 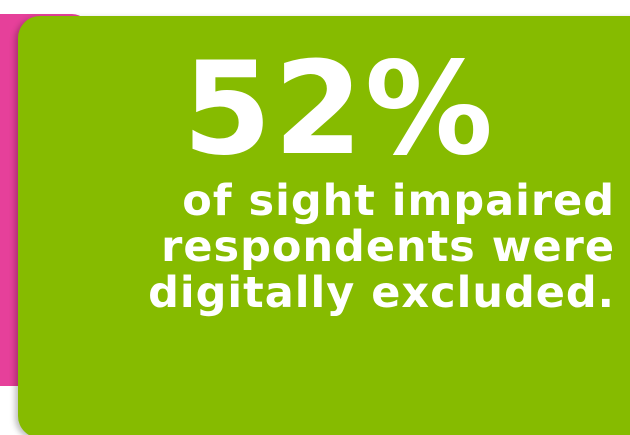 I want to click on stat-caption-line-1: of sight impaired, so click(x=398, y=201).